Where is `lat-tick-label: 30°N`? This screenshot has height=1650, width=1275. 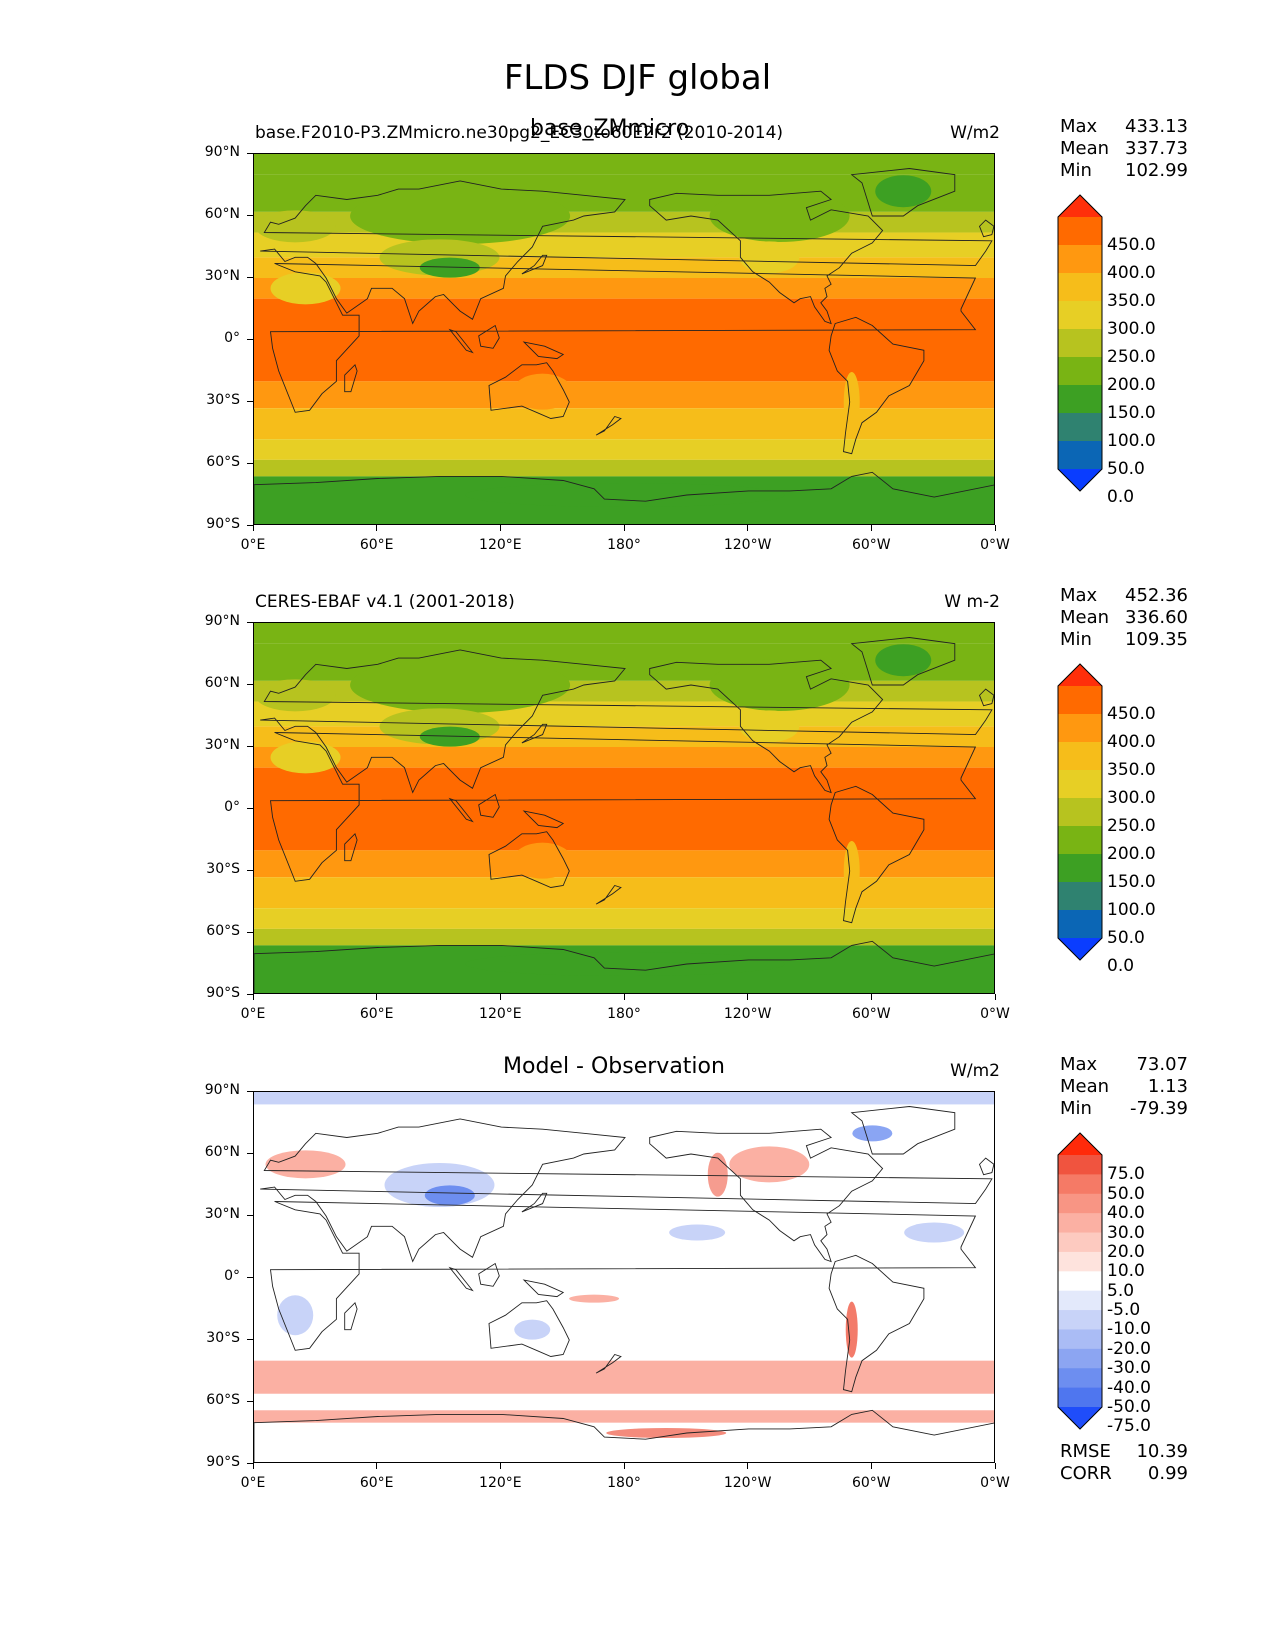 lat-tick-label: 30°N is located at coordinates (222, 276).